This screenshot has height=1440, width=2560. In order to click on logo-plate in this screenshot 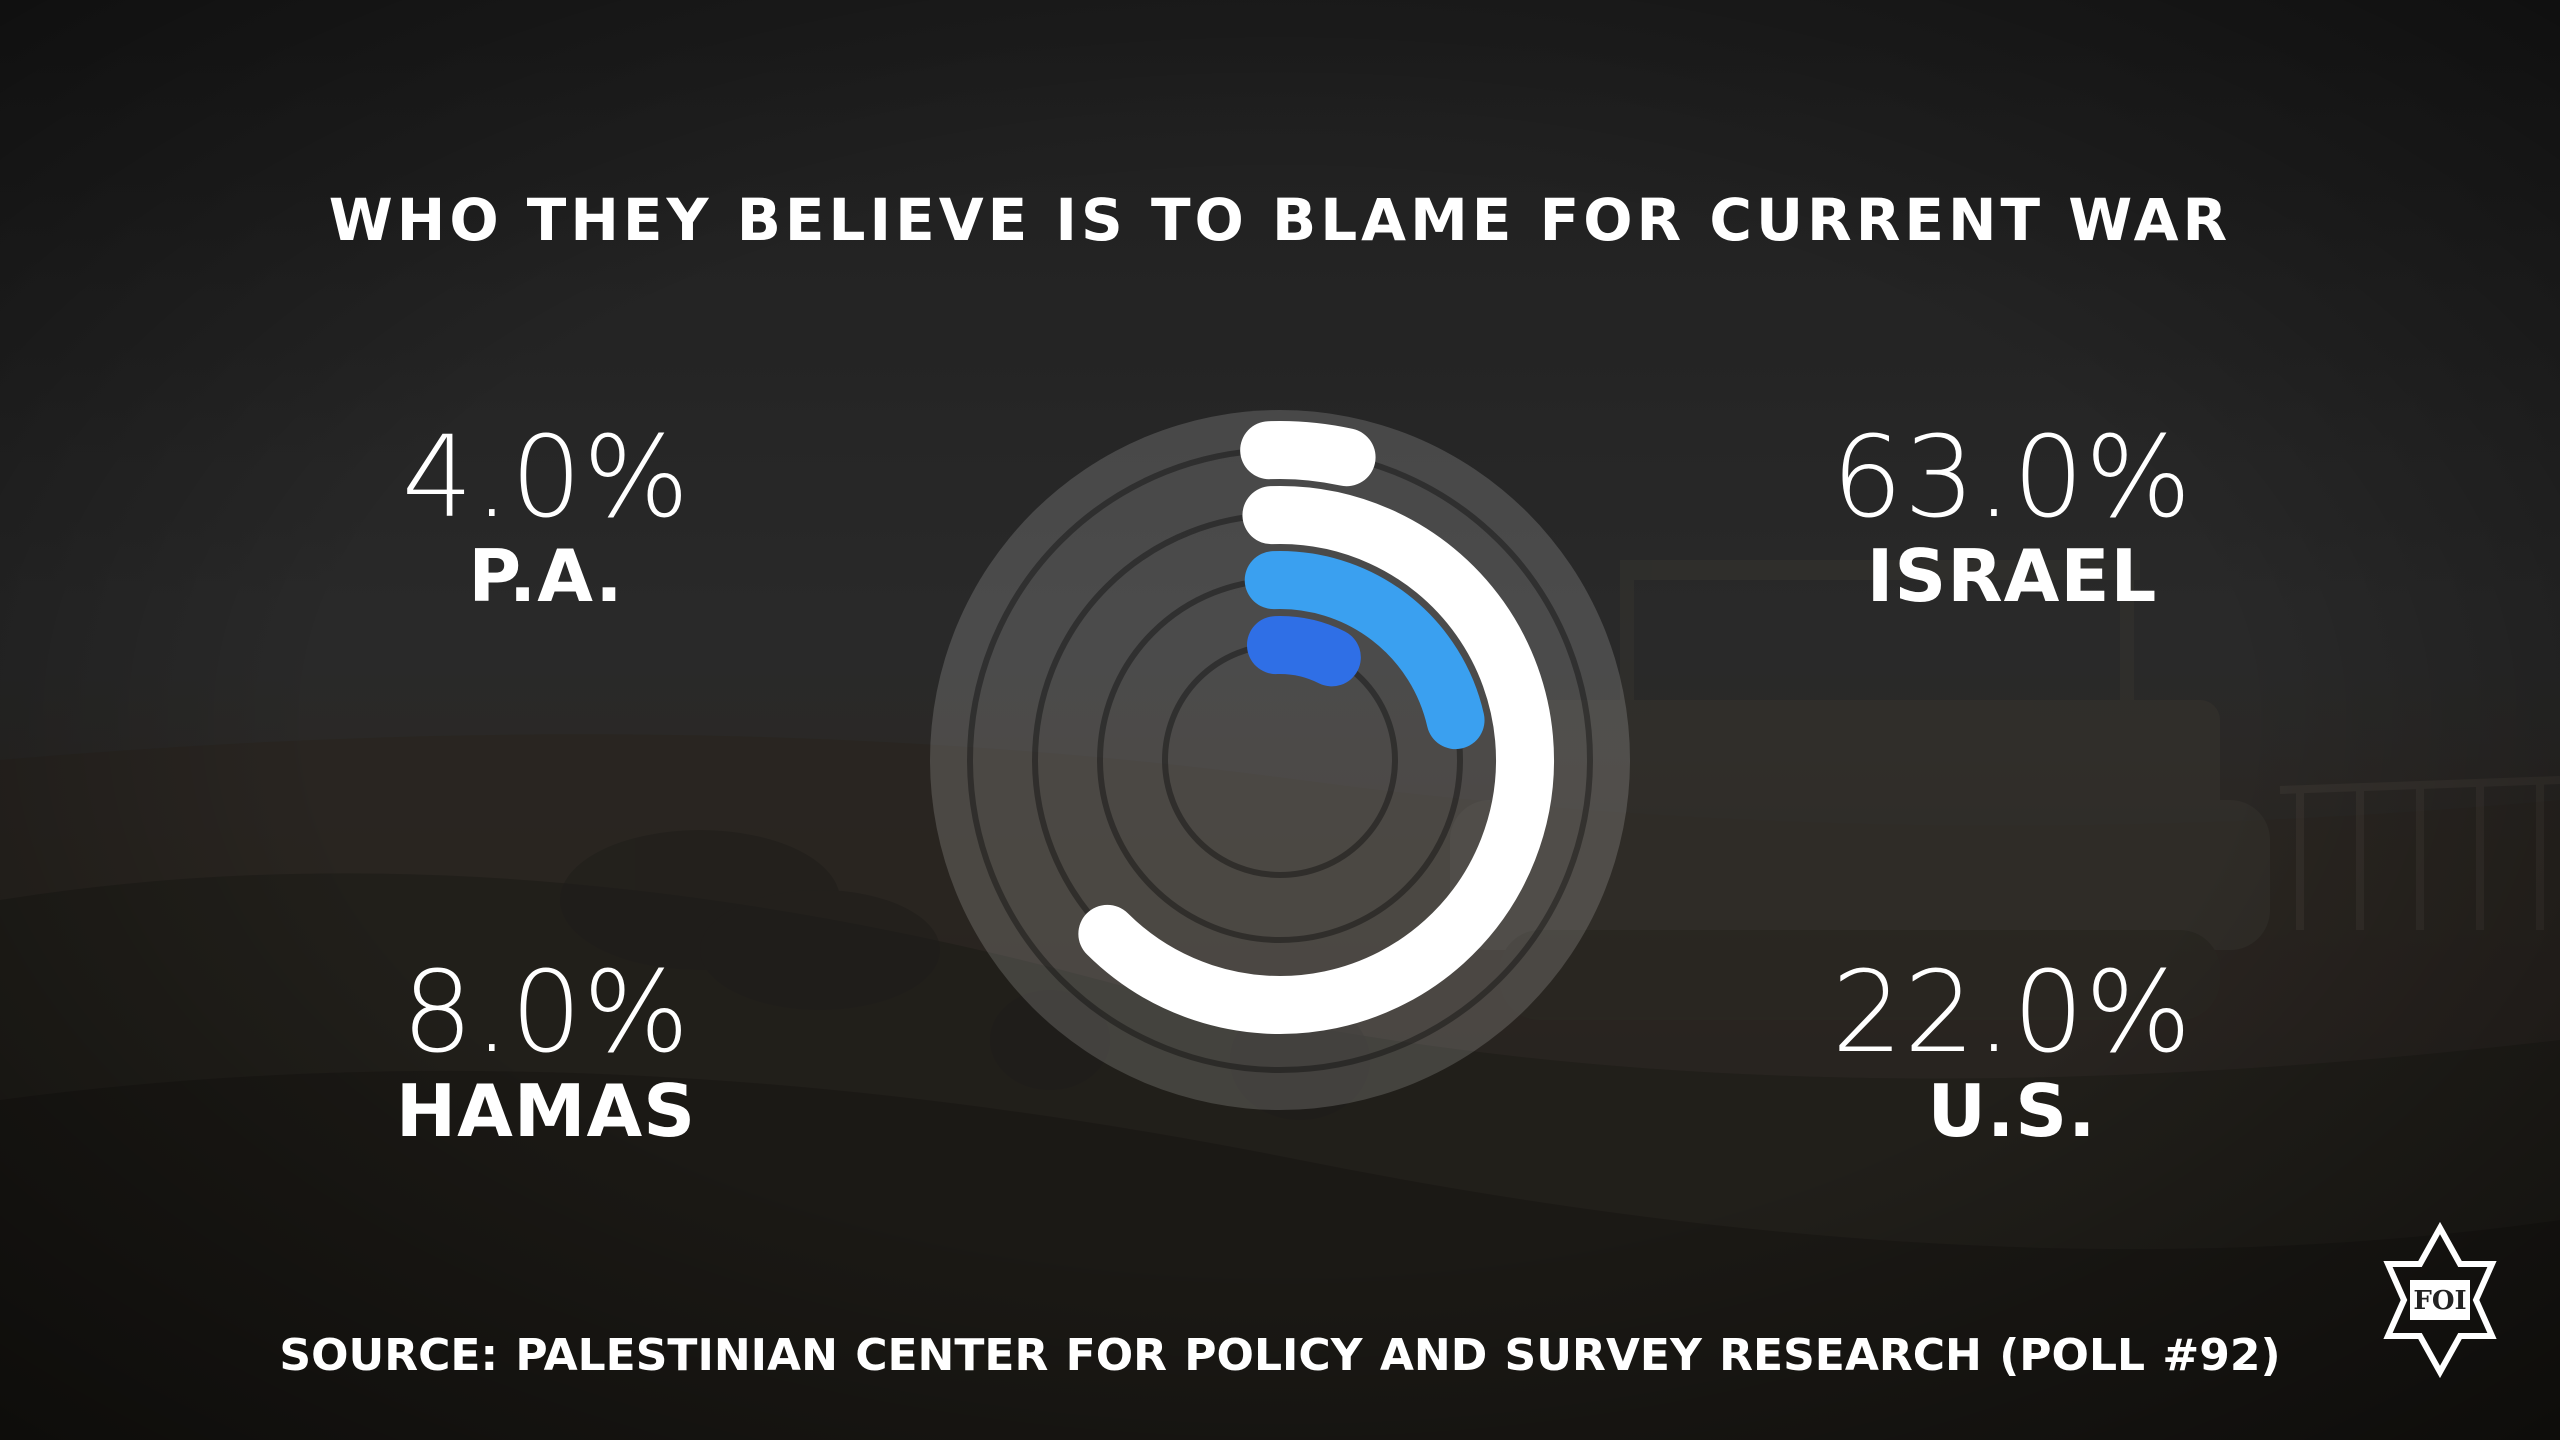, I will do `click(2440, 1300)`.